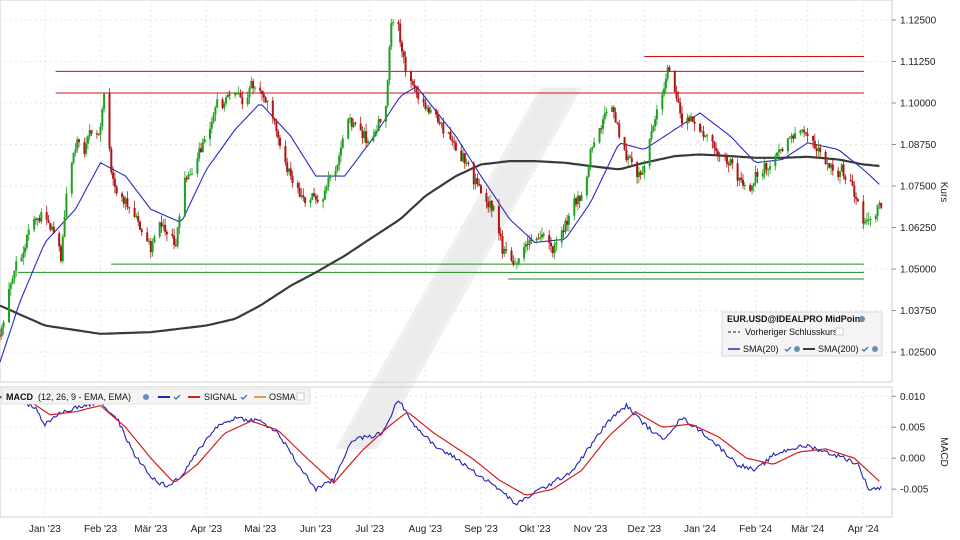 The height and width of the screenshot is (540, 960). I want to click on price-tick-label: 1.07500, so click(918, 187).